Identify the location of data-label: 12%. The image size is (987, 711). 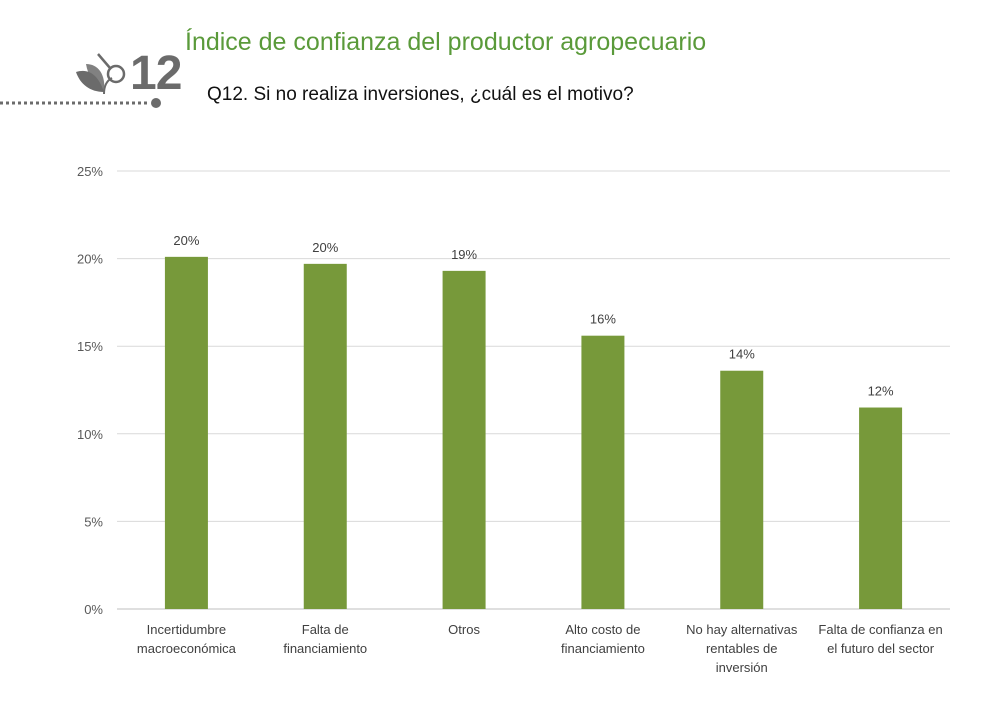
(881, 391).